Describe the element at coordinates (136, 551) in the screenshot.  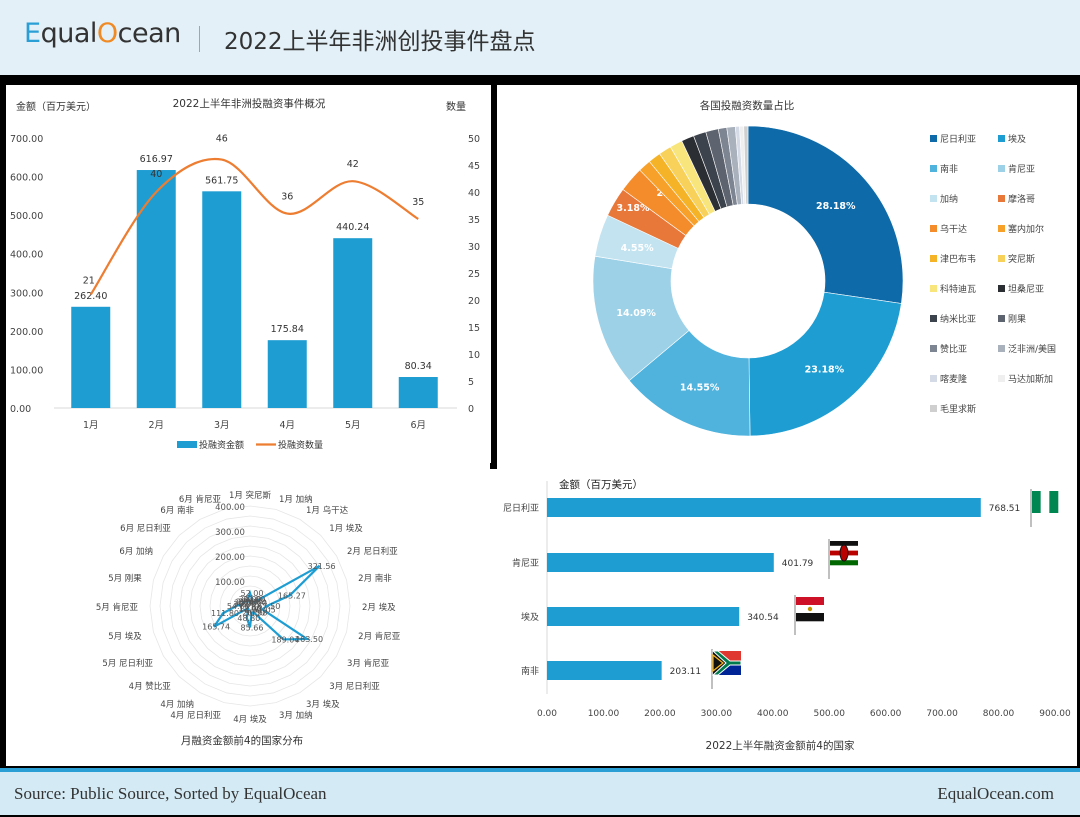
I see `radar-category-label: 6月 加纳` at that location.